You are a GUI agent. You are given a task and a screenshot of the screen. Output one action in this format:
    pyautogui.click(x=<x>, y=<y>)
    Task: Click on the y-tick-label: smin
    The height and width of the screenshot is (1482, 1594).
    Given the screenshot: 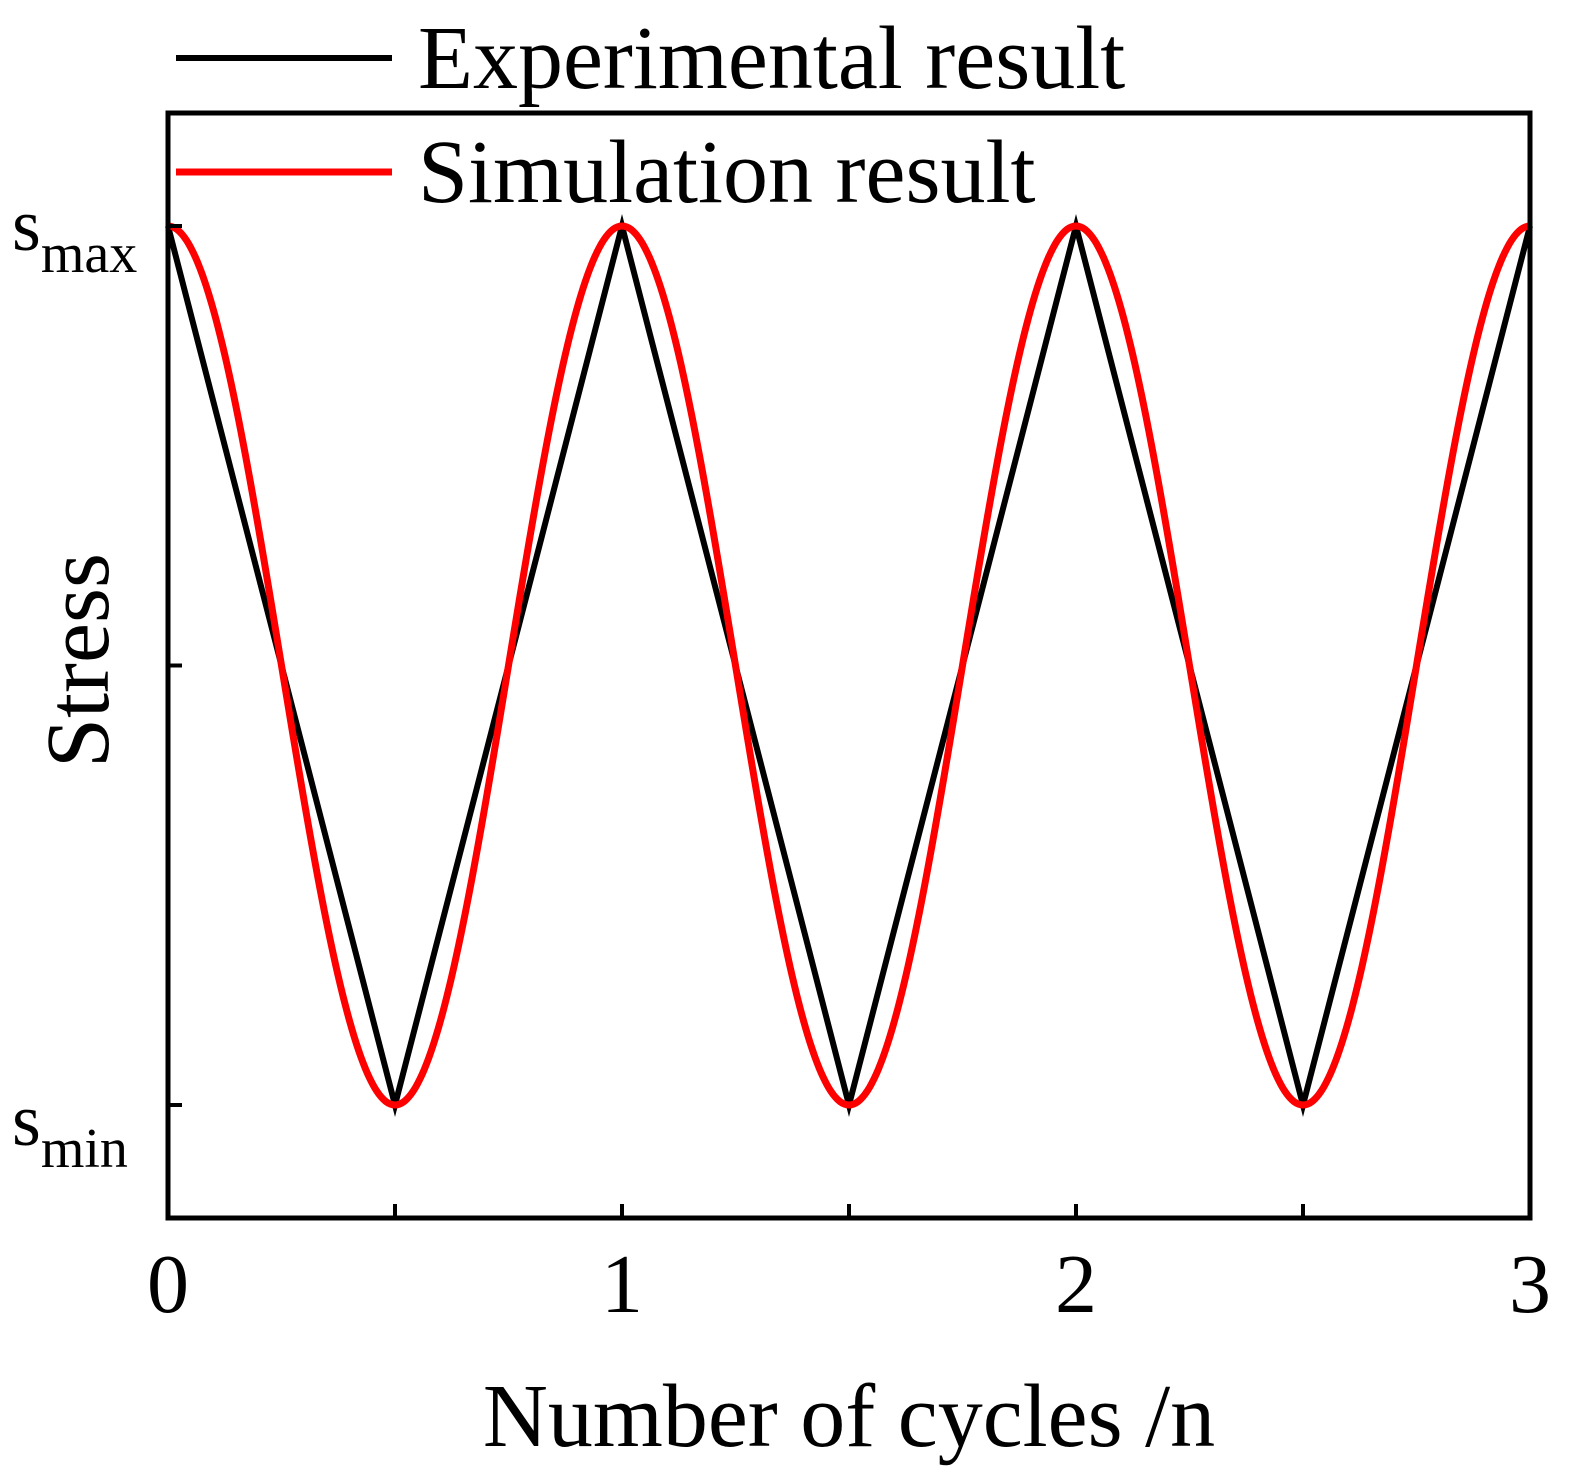 What is the action you would take?
    pyautogui.click(x=70, y=1130)
    